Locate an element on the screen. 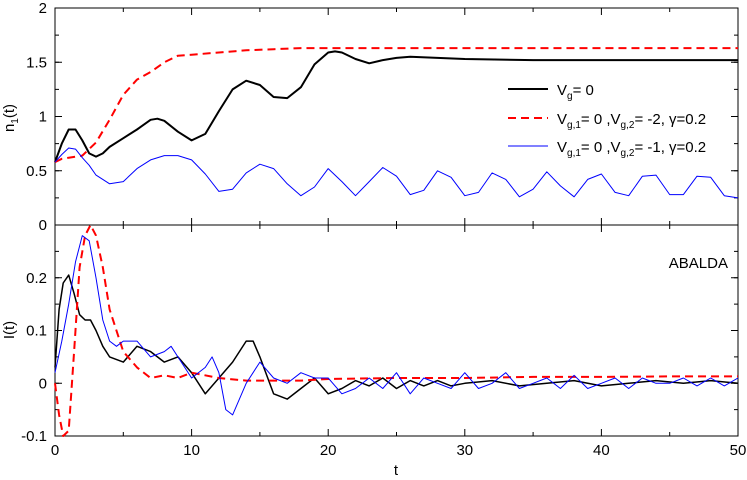 The width and height of the screenshot is (747, 480). y-tick-label: 1 is located at coordinates (43, 117).